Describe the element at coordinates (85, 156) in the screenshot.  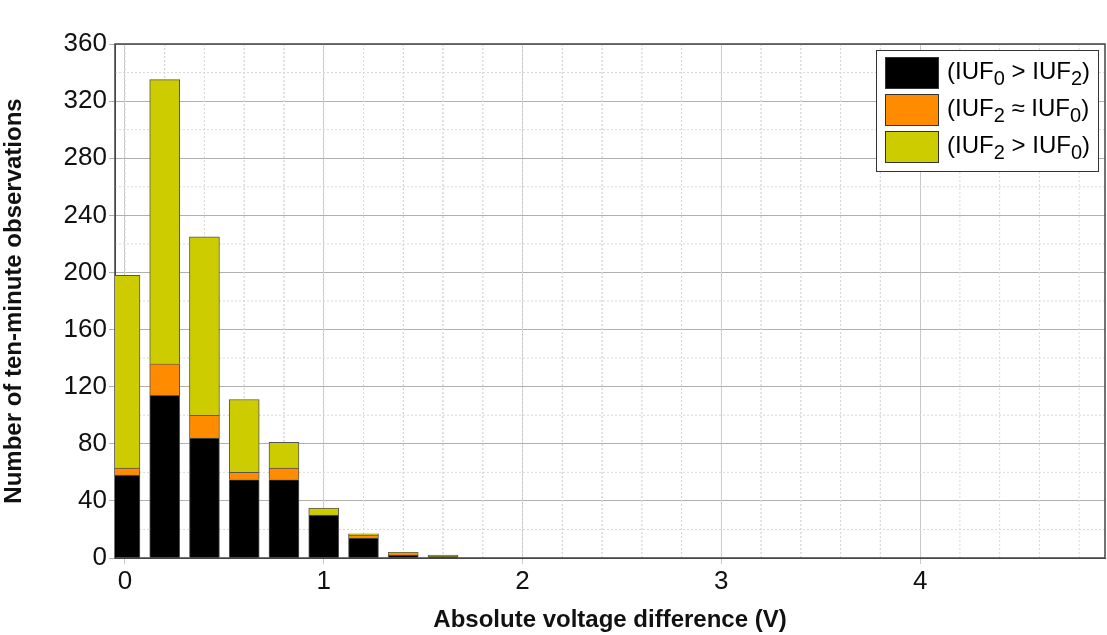
I see `y-tick-label: 280` at that location.